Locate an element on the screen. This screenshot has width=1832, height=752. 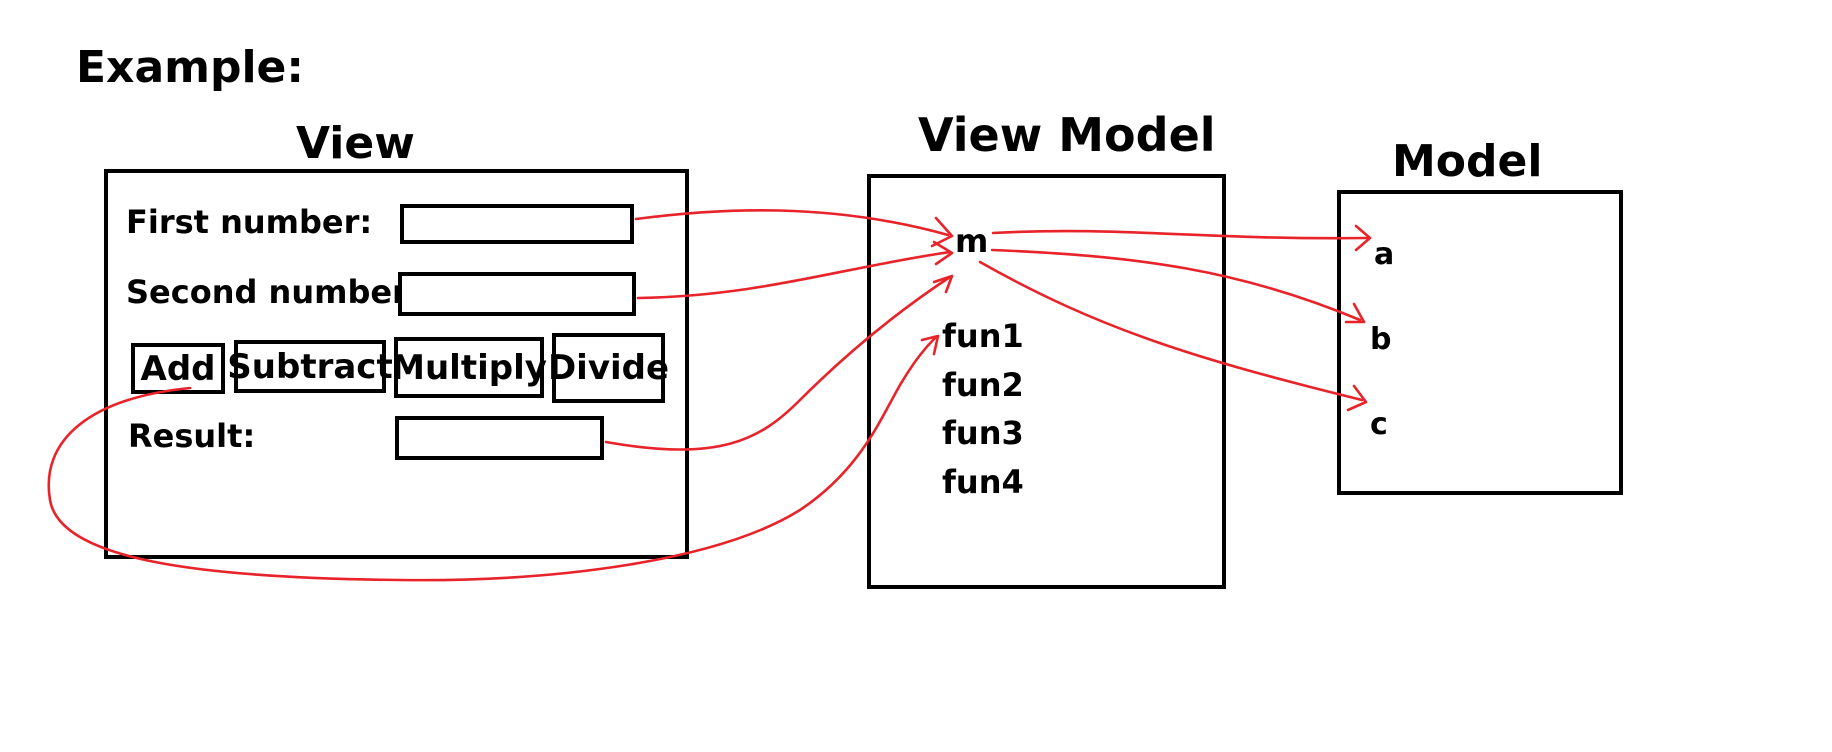
view-model-function: fun1 is located at coordinates (983, 336).